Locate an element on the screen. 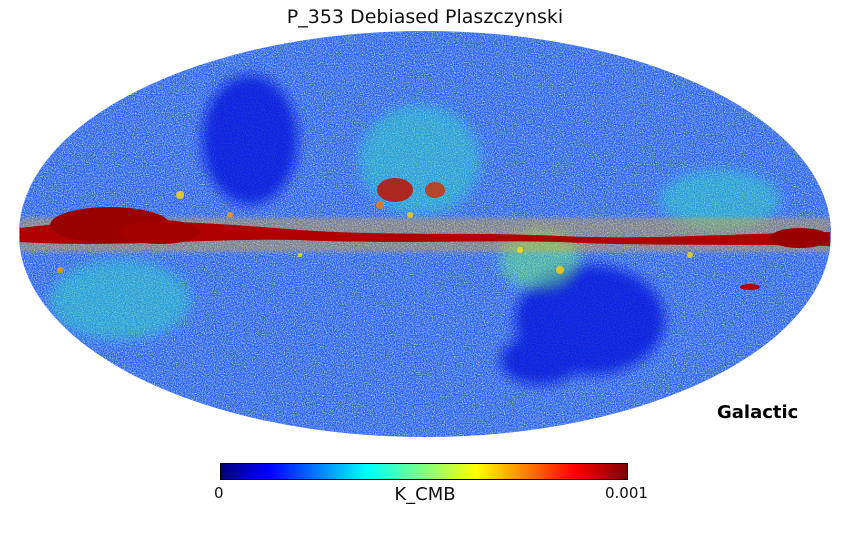  colorbar-unit-label: K_CMB is located at coordinates (425, 494).